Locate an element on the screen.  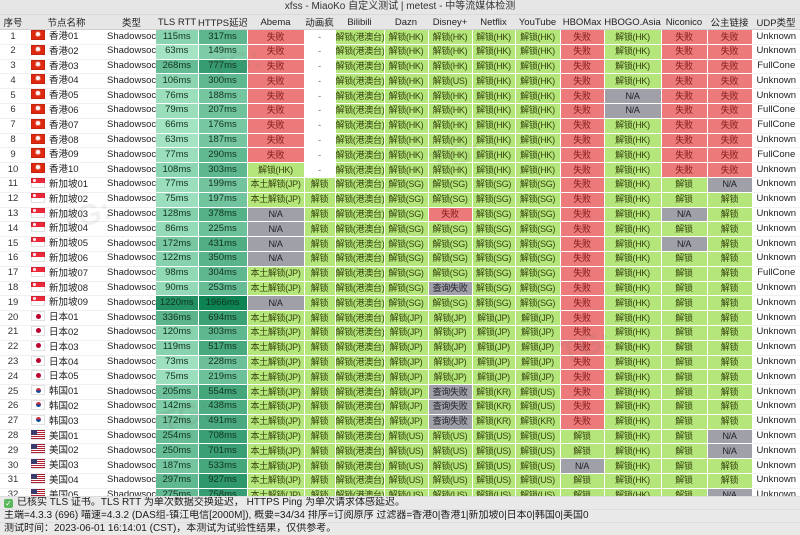
jp-flag-icon is located at coordinates (38, 316).